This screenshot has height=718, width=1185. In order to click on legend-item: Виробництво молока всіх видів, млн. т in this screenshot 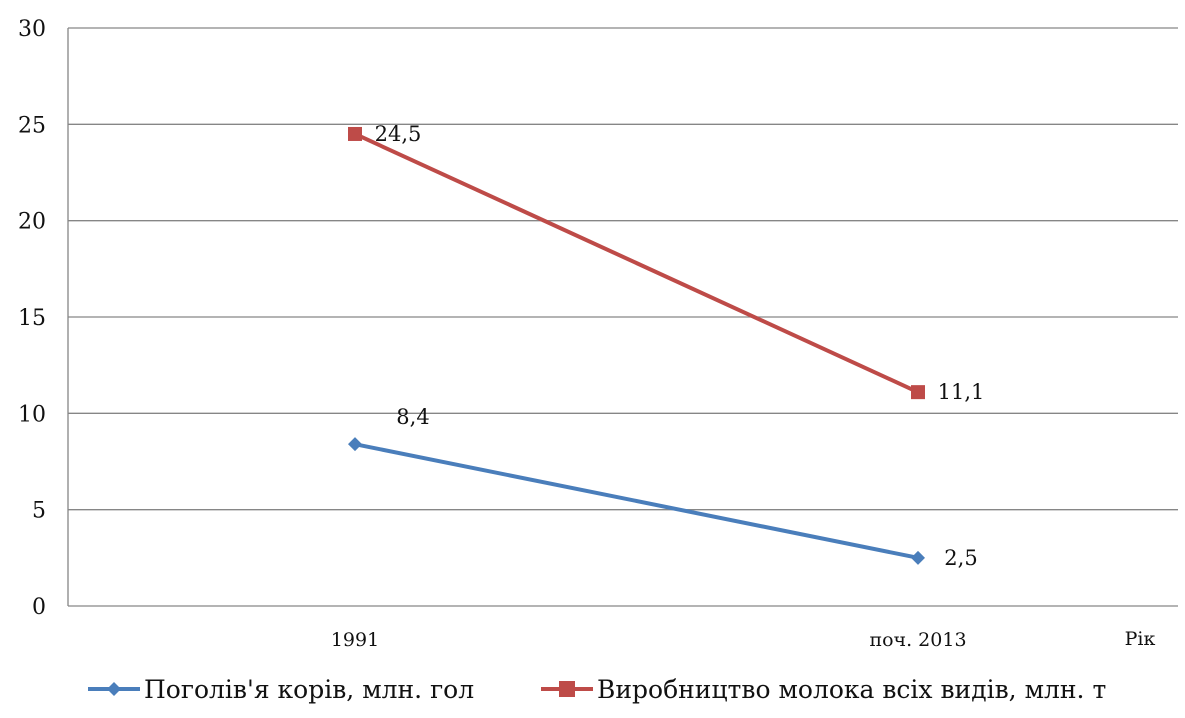, I will do `click(823, 689)`.